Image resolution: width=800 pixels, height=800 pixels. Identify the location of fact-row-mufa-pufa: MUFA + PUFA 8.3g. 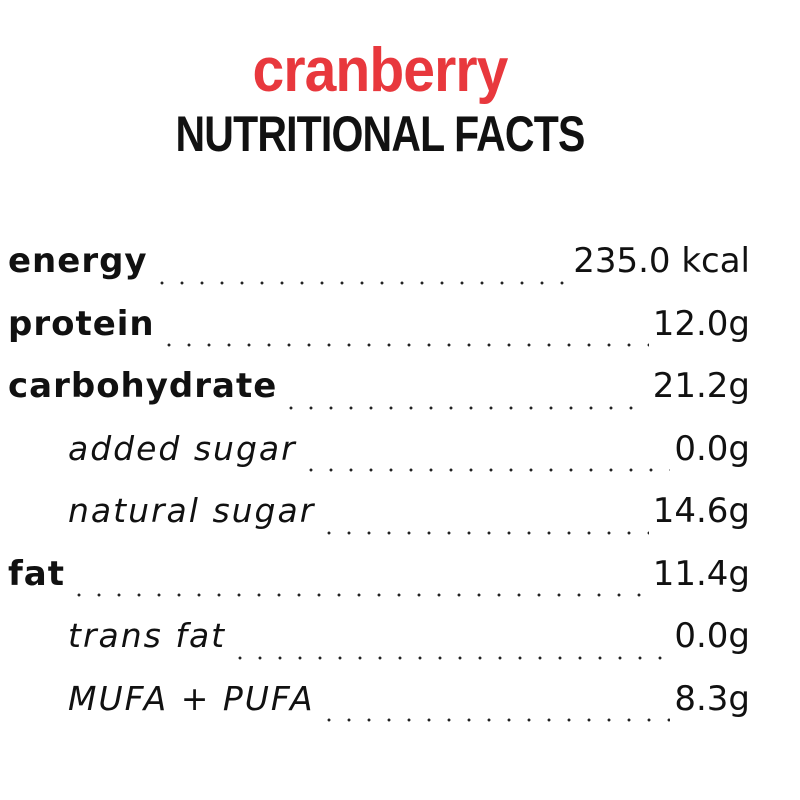
(379, 705).